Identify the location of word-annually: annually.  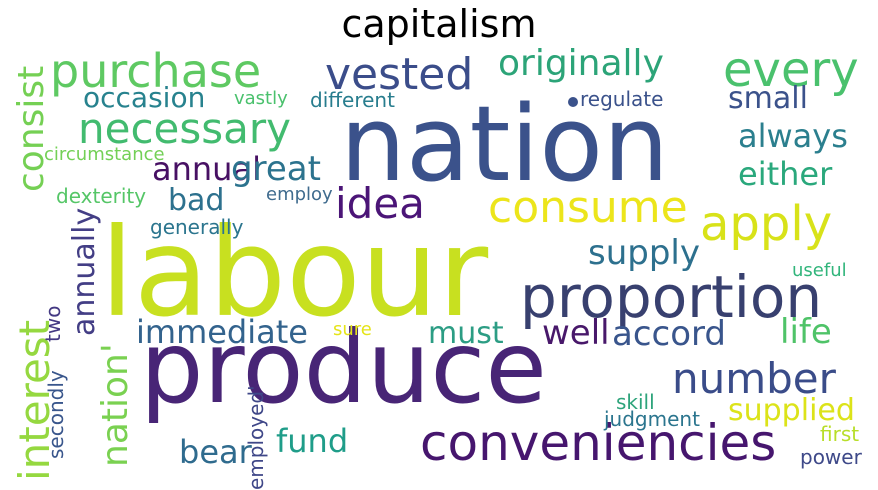
(84, 271).